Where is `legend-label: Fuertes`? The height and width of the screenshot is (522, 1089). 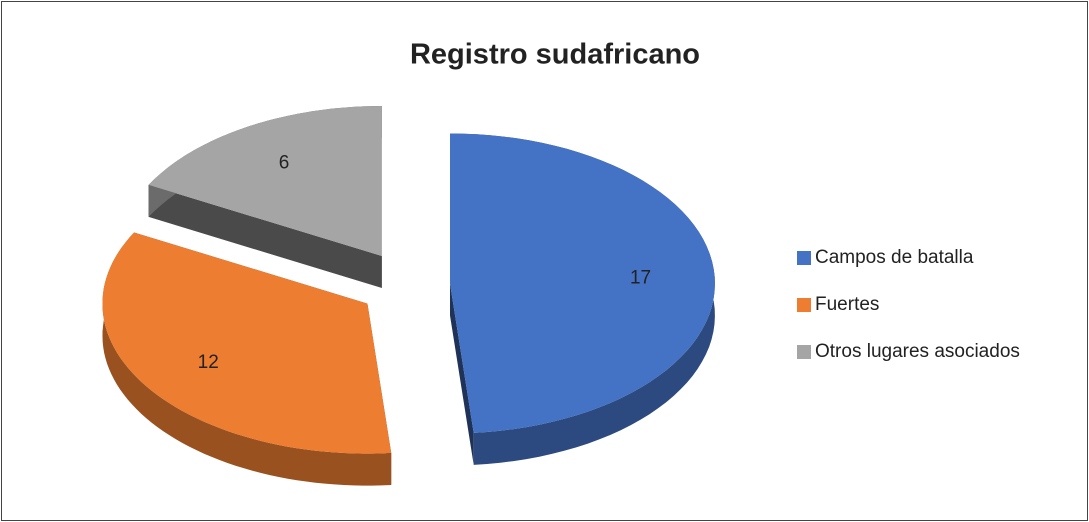 legend-label: Fuertes is located at coordinates (847, 304).